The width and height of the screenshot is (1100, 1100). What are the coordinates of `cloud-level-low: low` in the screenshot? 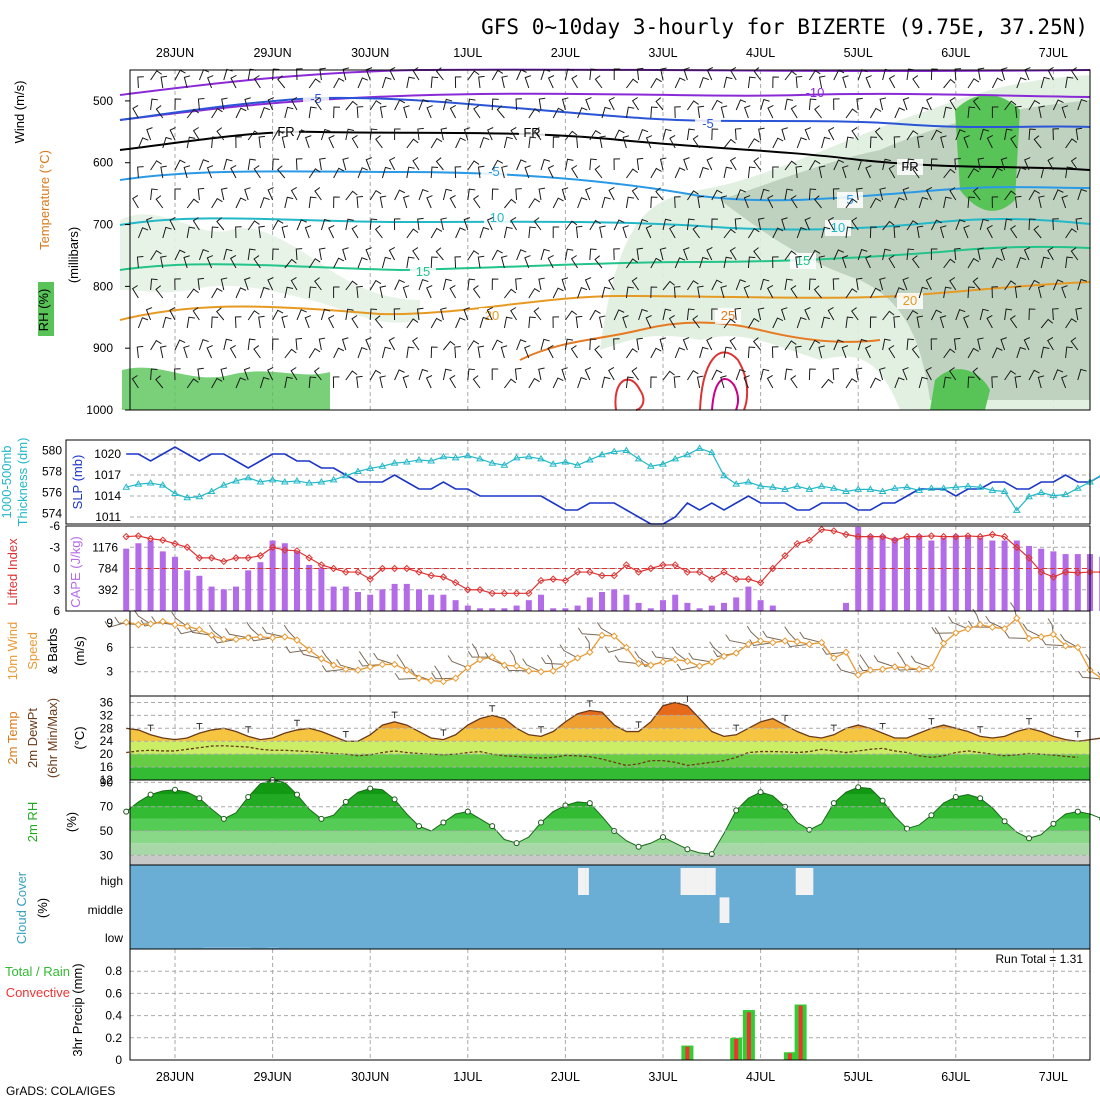 It's located at (114, 938).